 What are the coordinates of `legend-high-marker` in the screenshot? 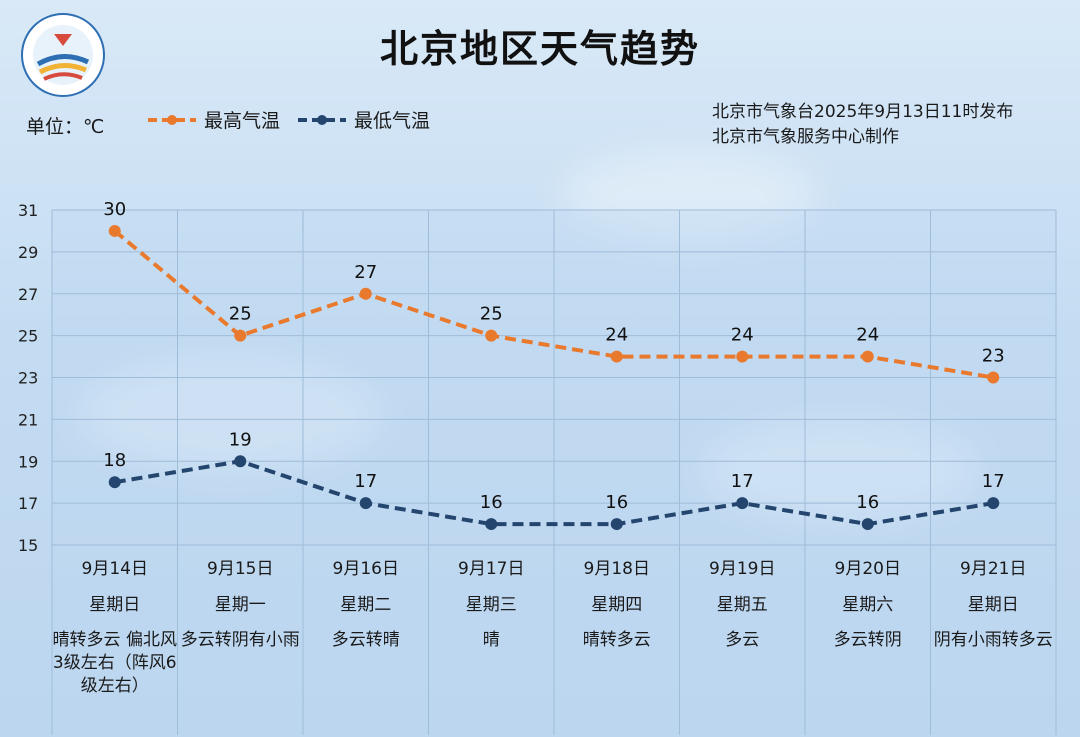 It's located at (172, 119).